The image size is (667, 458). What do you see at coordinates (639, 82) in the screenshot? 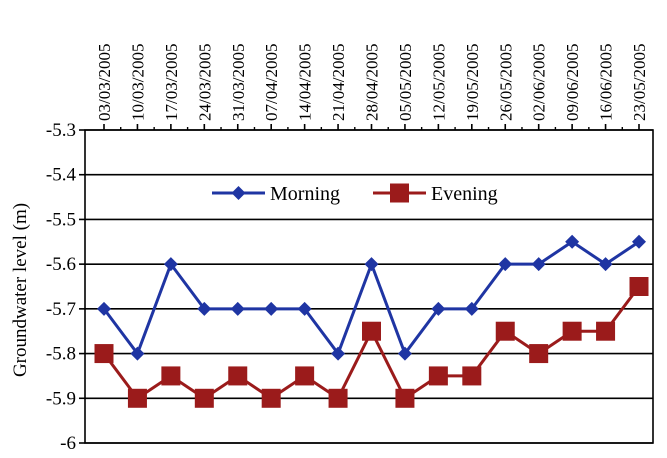
I see `x-tick-label: 23/05/2005` at bounding box center [639, 82].